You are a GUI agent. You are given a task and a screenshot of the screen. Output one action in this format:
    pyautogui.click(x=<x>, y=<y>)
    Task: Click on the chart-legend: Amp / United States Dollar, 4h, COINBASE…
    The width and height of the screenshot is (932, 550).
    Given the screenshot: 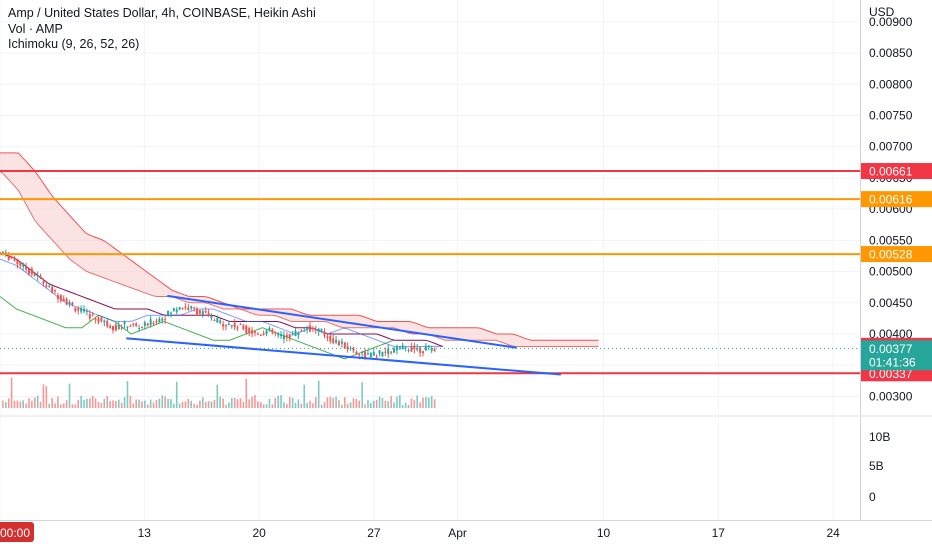 What is the action you would take?
    pyautogui.click(x=162, y=29)
    